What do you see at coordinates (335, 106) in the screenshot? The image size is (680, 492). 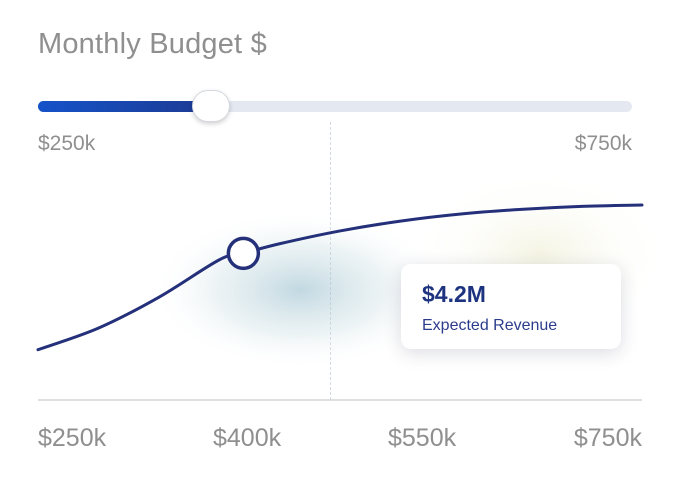 I see `budget-slider-track` at bounding box center [335, 106].